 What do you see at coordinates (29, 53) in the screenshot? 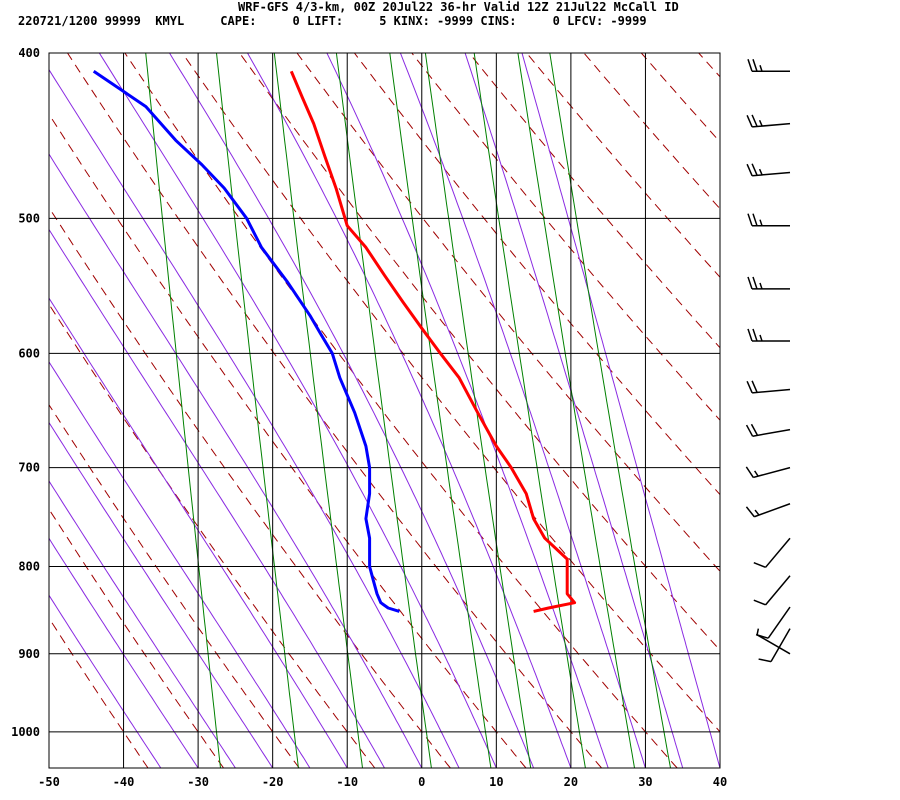
I see `y-tick-label: 400` at bounding box center [29, 53].